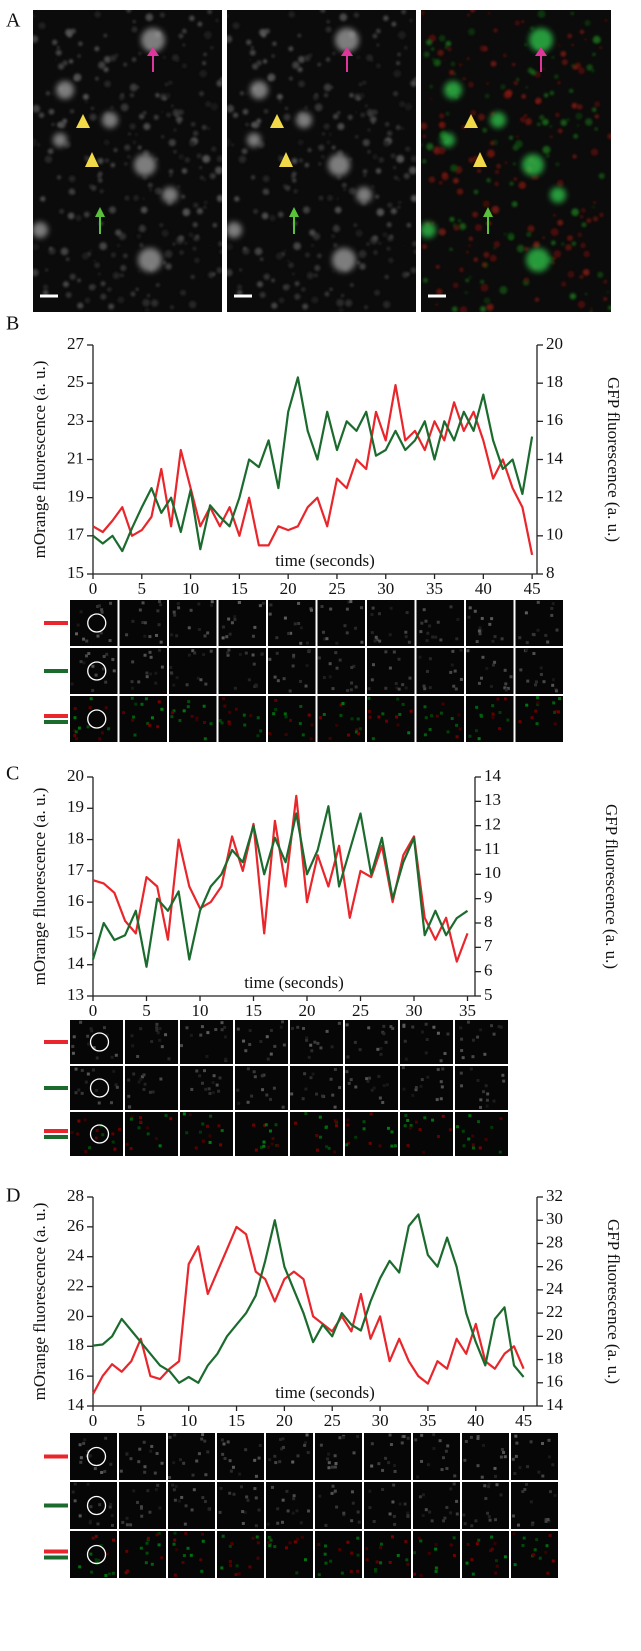 Image resolution: width=641 pixels, height=1651 pixels. Describe the element at coordinates (492, 799) in the screenshot. I see `y2-tick-label: 13` at that location.